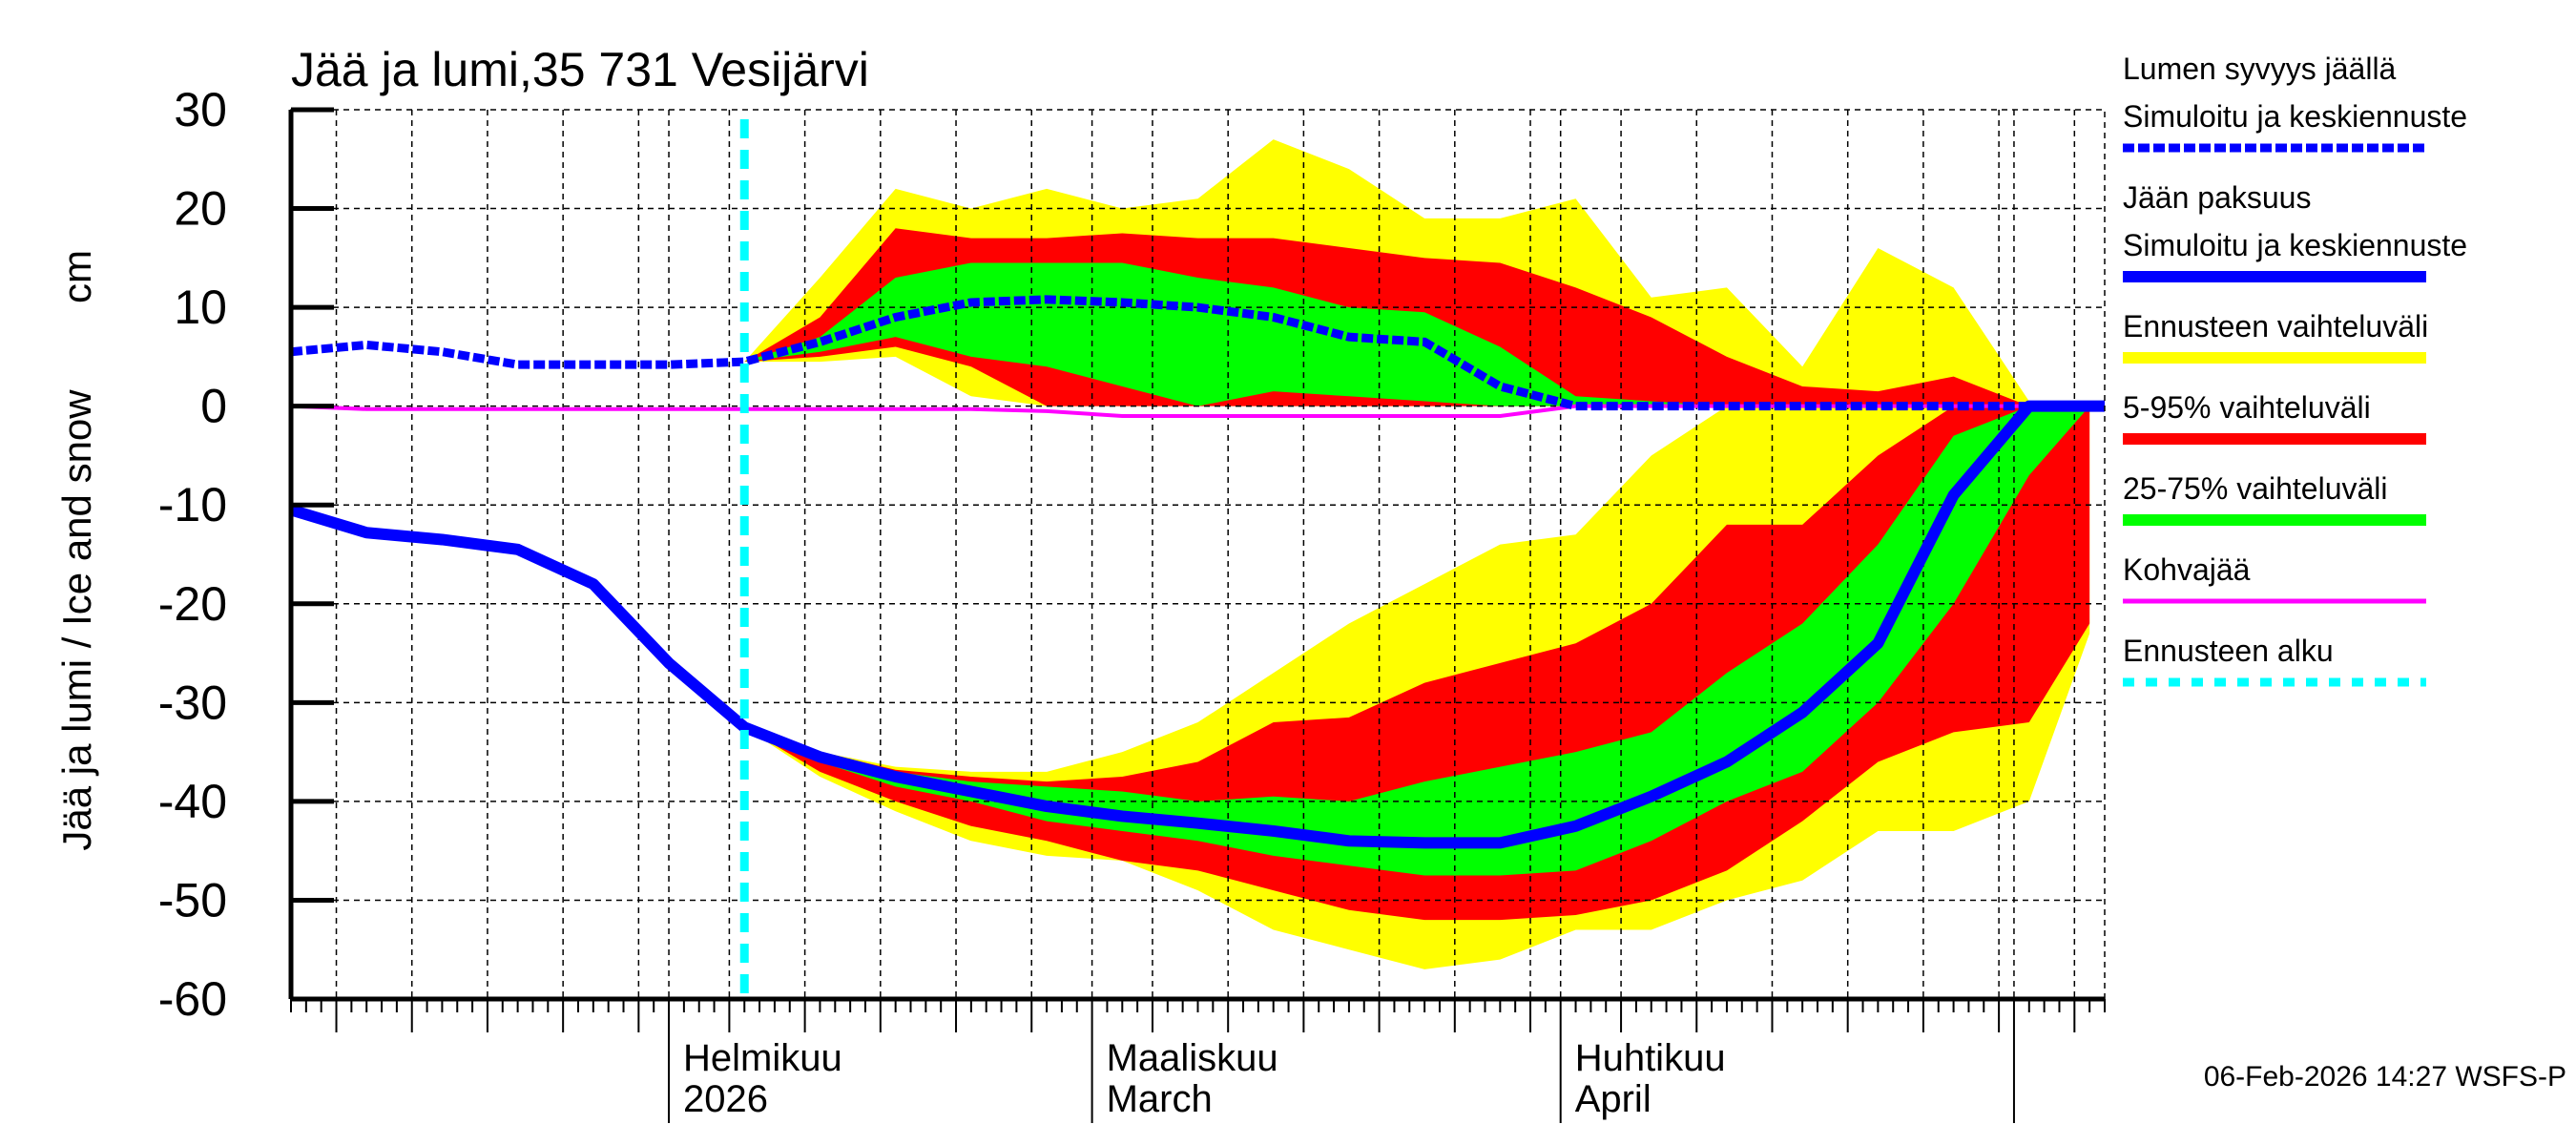  I want to click on x-month-sublabel: April, so click(1613, 1099).